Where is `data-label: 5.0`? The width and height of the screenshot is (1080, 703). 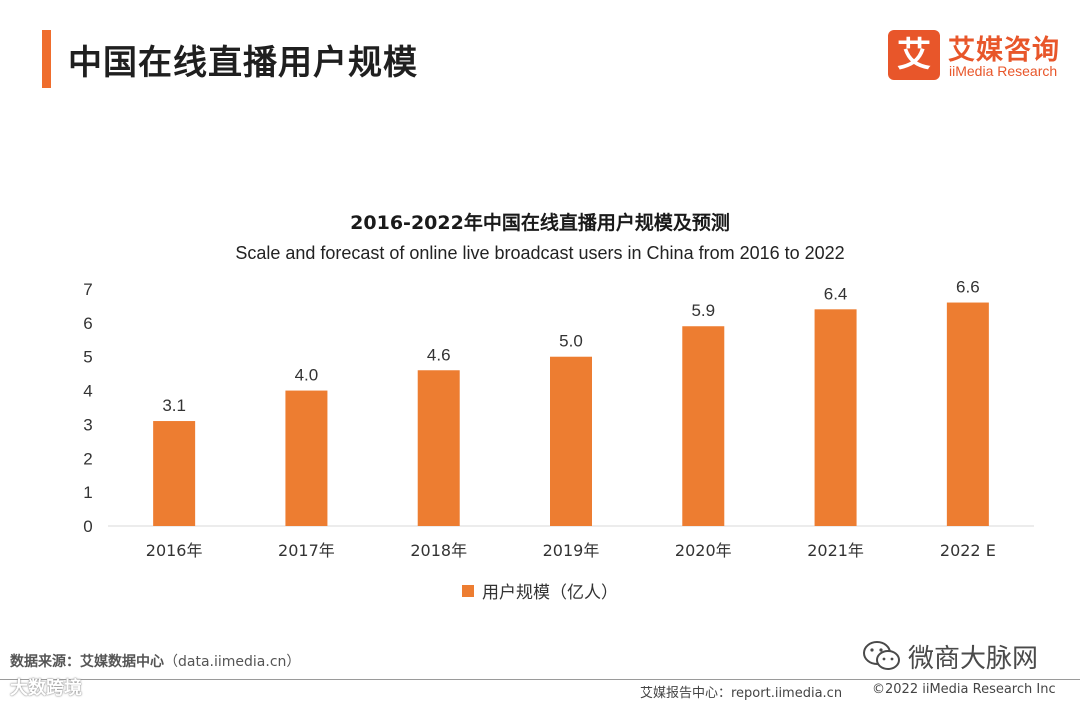
data-label: 5.0 is located at coordinates (571, 341).